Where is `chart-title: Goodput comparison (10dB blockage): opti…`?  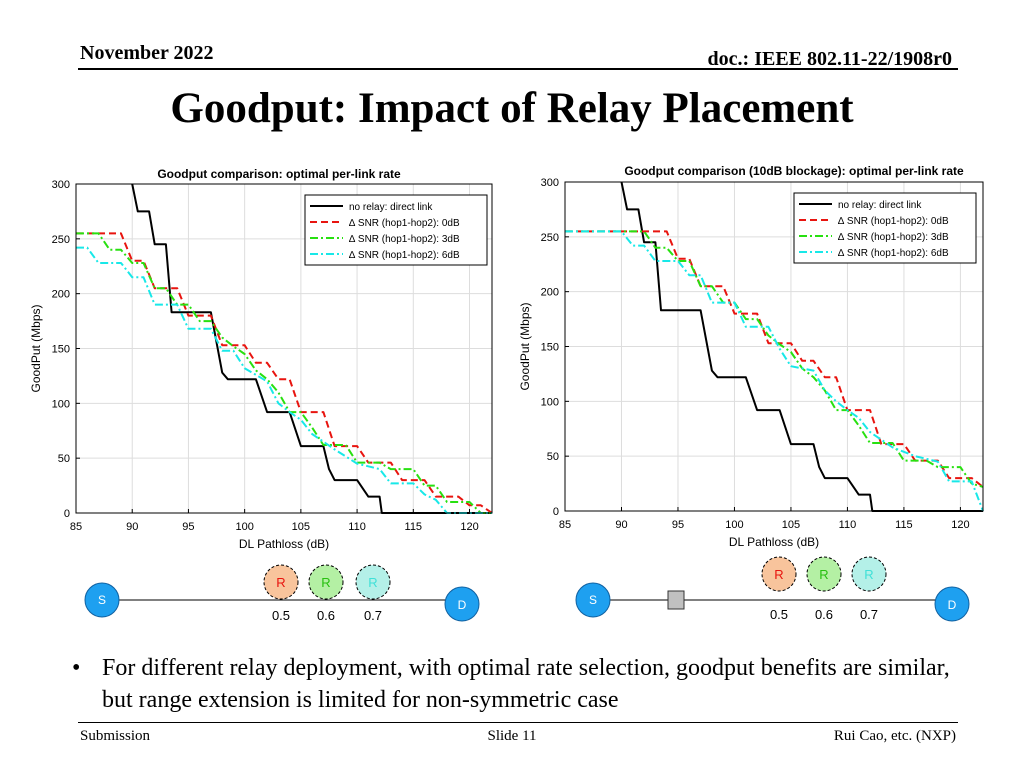
chart-title: Goodput comparison (10dB blockage): opti… is located at coordinates (794, 171).